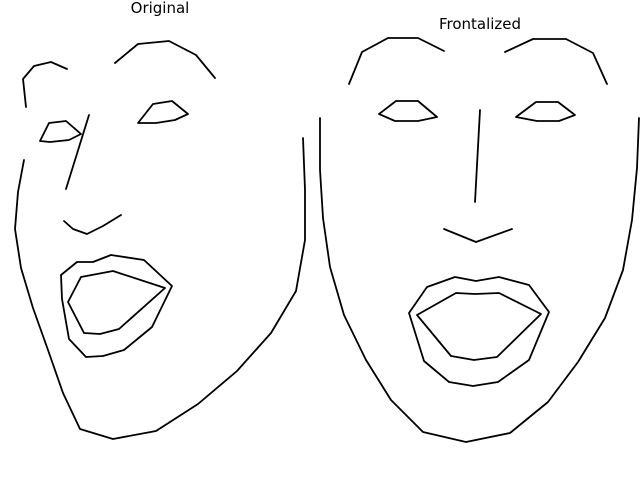 The height and width of the screenshot is (480, 640). I want to click on frontalized-panel-title: Frontalized, so click(480, 24).